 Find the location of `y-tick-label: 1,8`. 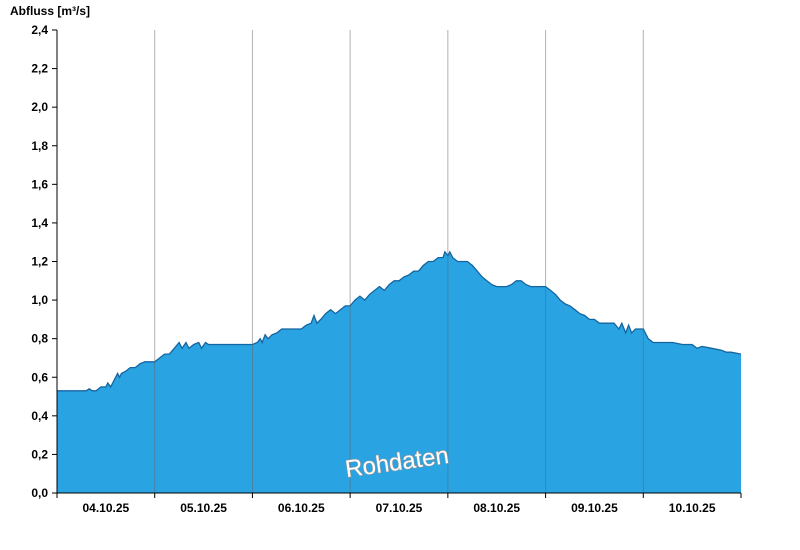

y-tick-label: 1,8 is located at coordinates (39, 146).